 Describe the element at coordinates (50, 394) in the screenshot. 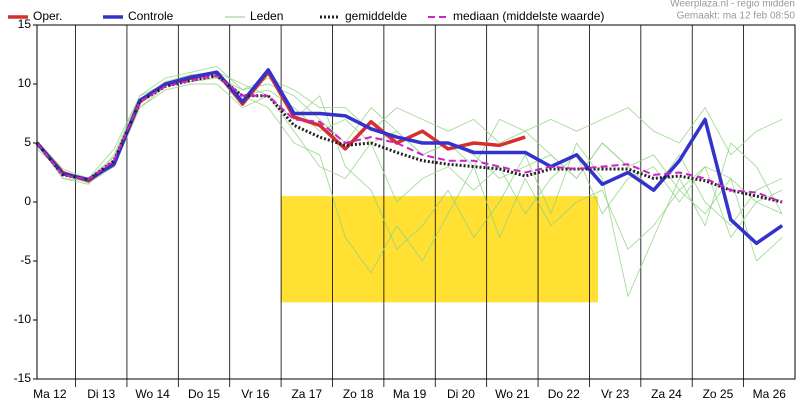

I see `x-tick-label: Ma 12` at that location.